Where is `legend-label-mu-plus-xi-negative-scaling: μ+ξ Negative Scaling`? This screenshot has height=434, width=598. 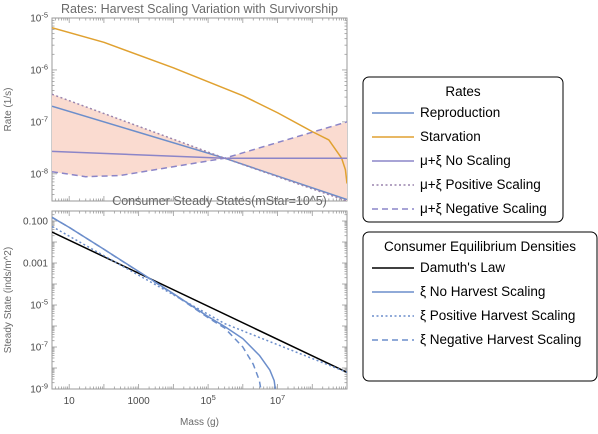
legend-label-mu-plus-xi-negative-scaling: μ+ξ Negative Scaling is located at coordinates (483, 208).